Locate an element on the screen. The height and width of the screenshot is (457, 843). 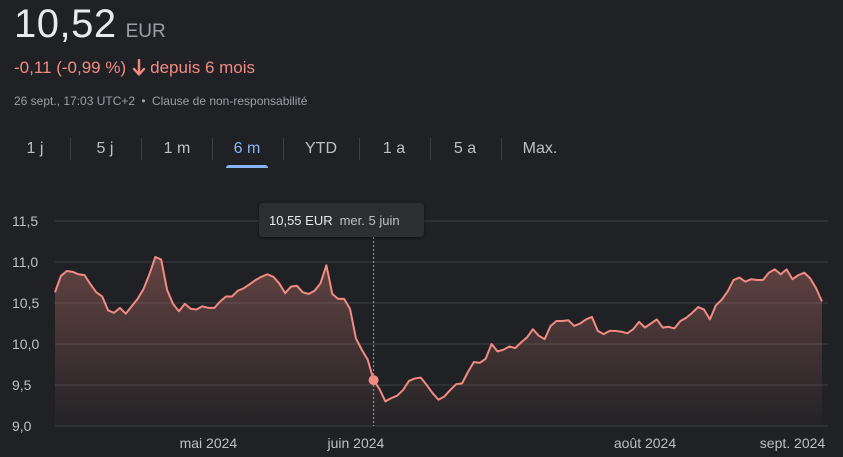
y-tick-label: 9,5 is located at coordinates (22, 385).